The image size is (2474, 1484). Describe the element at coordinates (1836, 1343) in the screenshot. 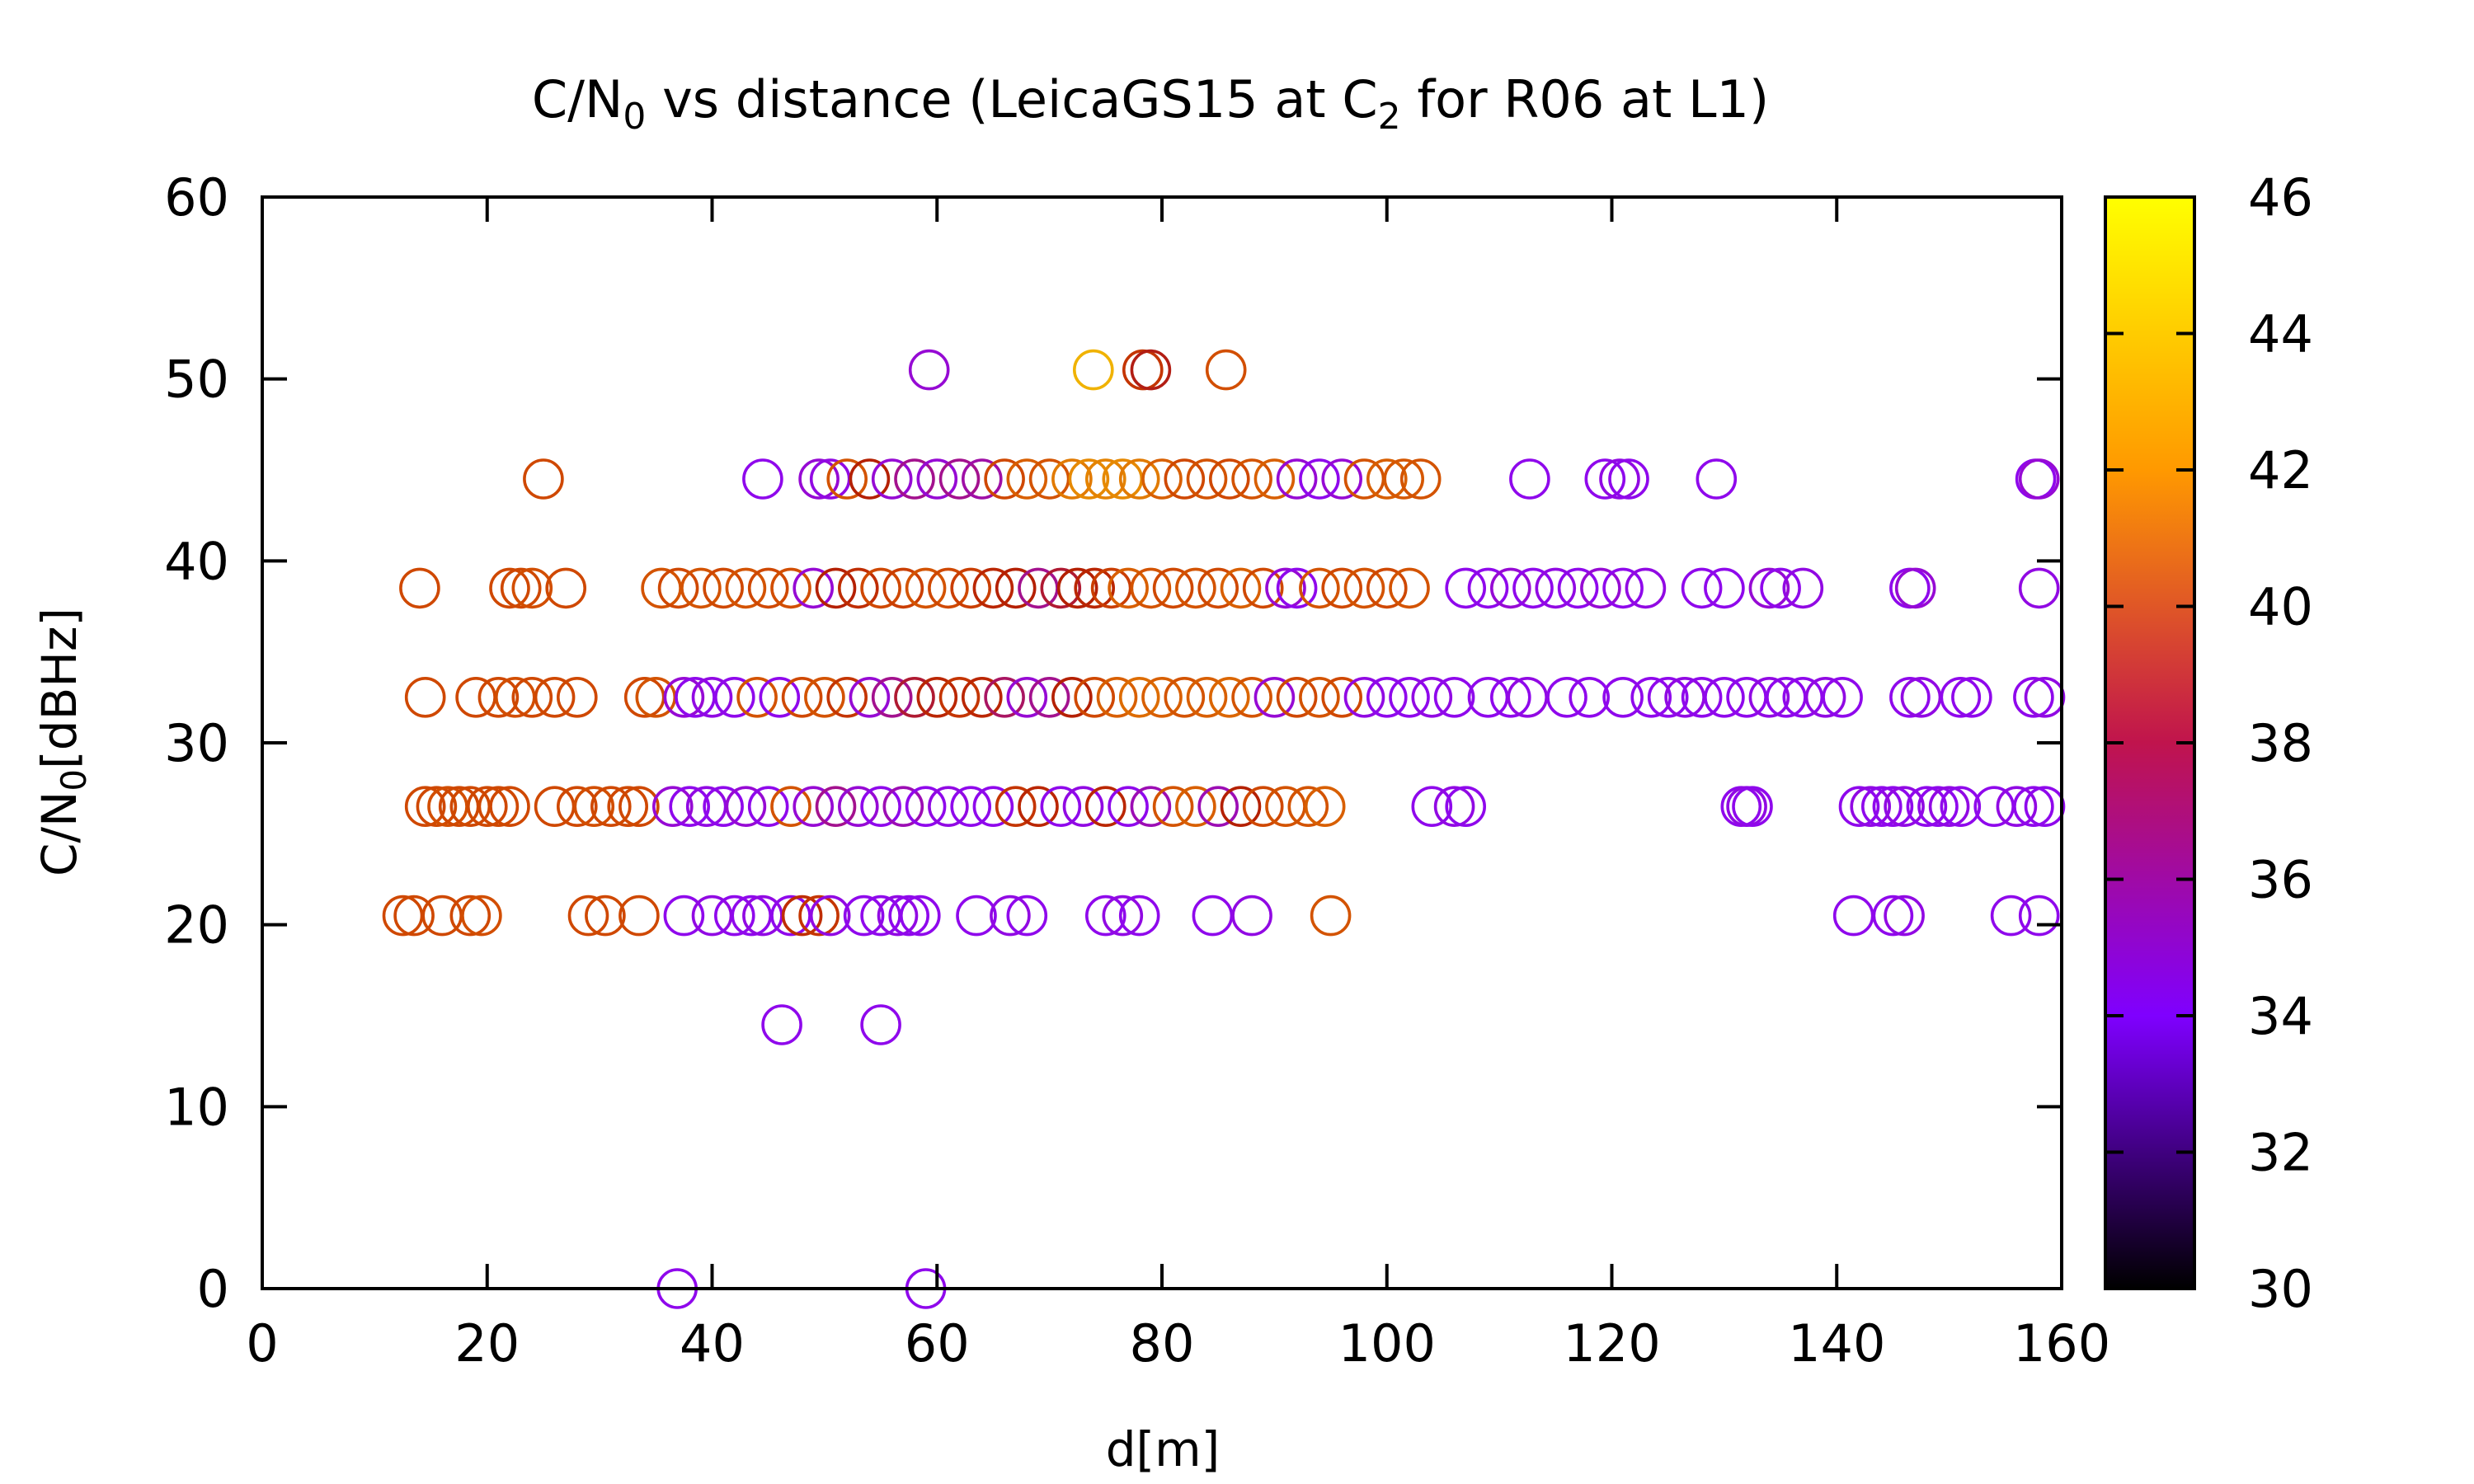

I see `x-tick-label: 140` at that location.